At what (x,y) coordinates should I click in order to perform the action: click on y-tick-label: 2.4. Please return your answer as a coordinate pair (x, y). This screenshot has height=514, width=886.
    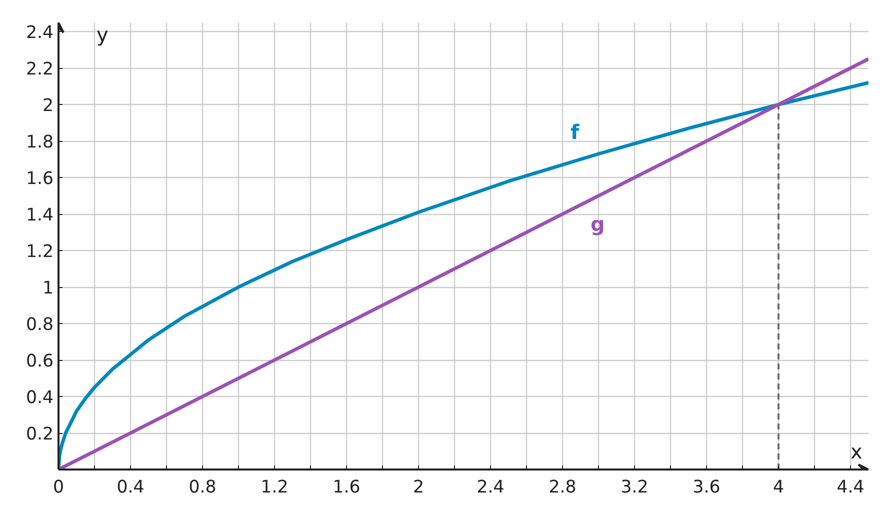
    Looking at the image, I should click on (40, 33).